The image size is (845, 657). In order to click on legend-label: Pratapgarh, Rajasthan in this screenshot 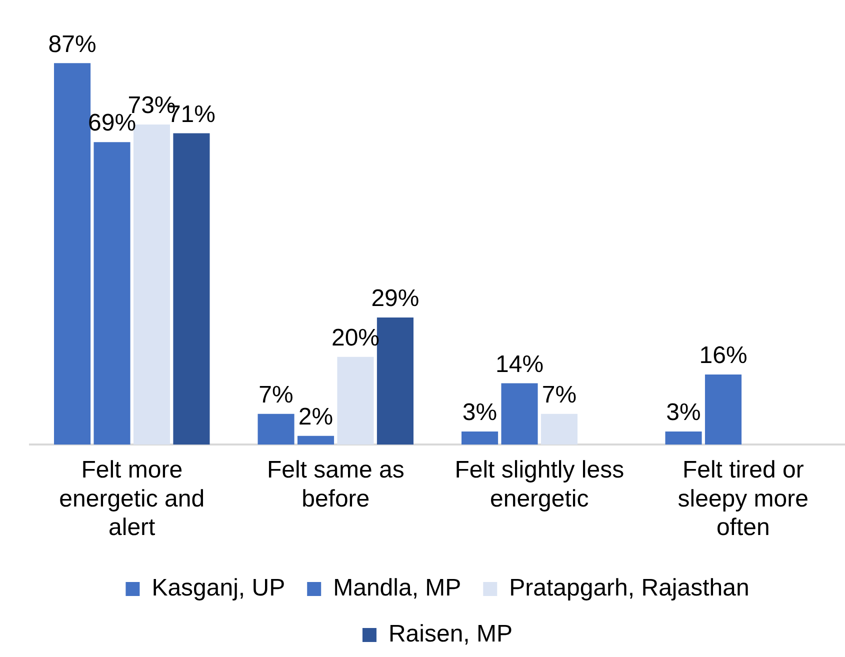, I will do `click(629, 588)`.